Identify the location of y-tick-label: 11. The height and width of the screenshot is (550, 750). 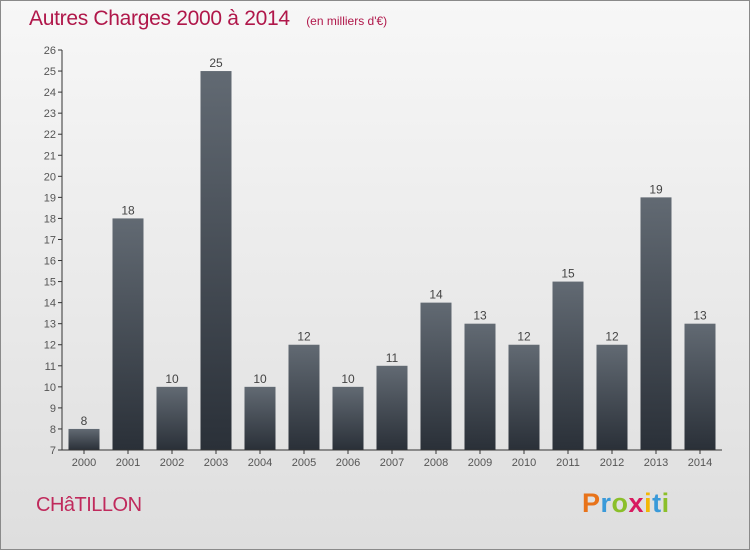
(50, 367).